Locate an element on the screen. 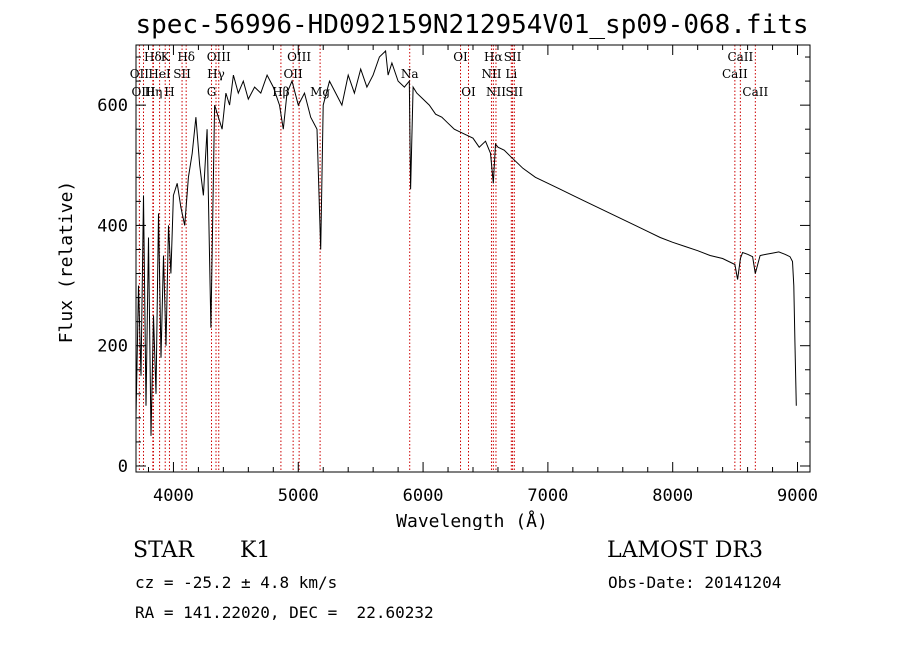  ion-label: Hα is located at coordinates (493, 57).